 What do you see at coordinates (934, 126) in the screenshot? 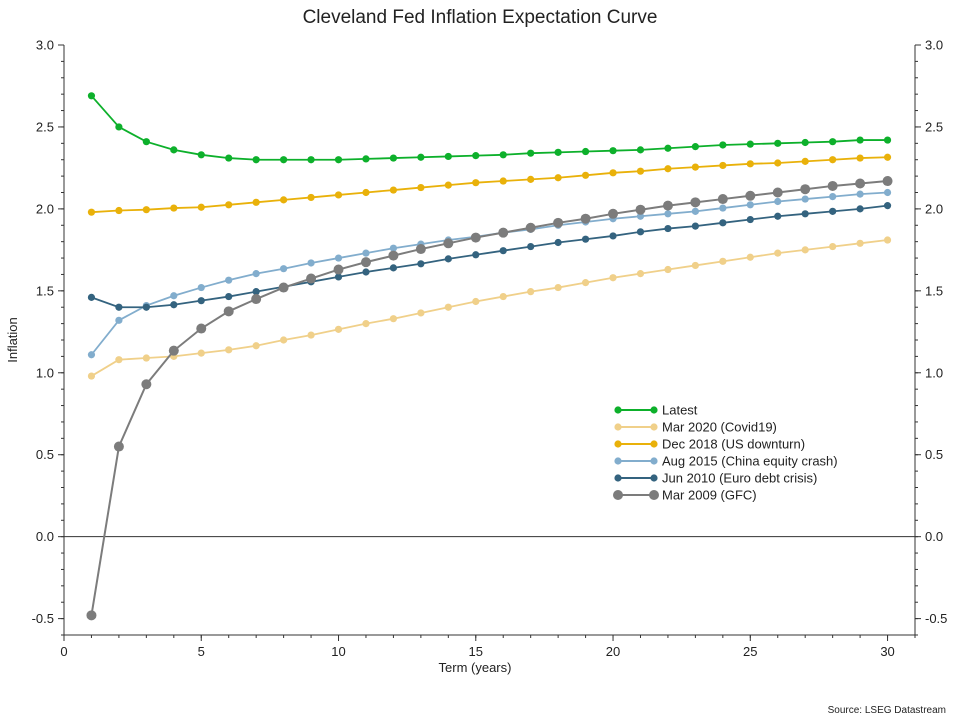
I see `right-tick-label: 2.5` at bounding box center [934, 126].